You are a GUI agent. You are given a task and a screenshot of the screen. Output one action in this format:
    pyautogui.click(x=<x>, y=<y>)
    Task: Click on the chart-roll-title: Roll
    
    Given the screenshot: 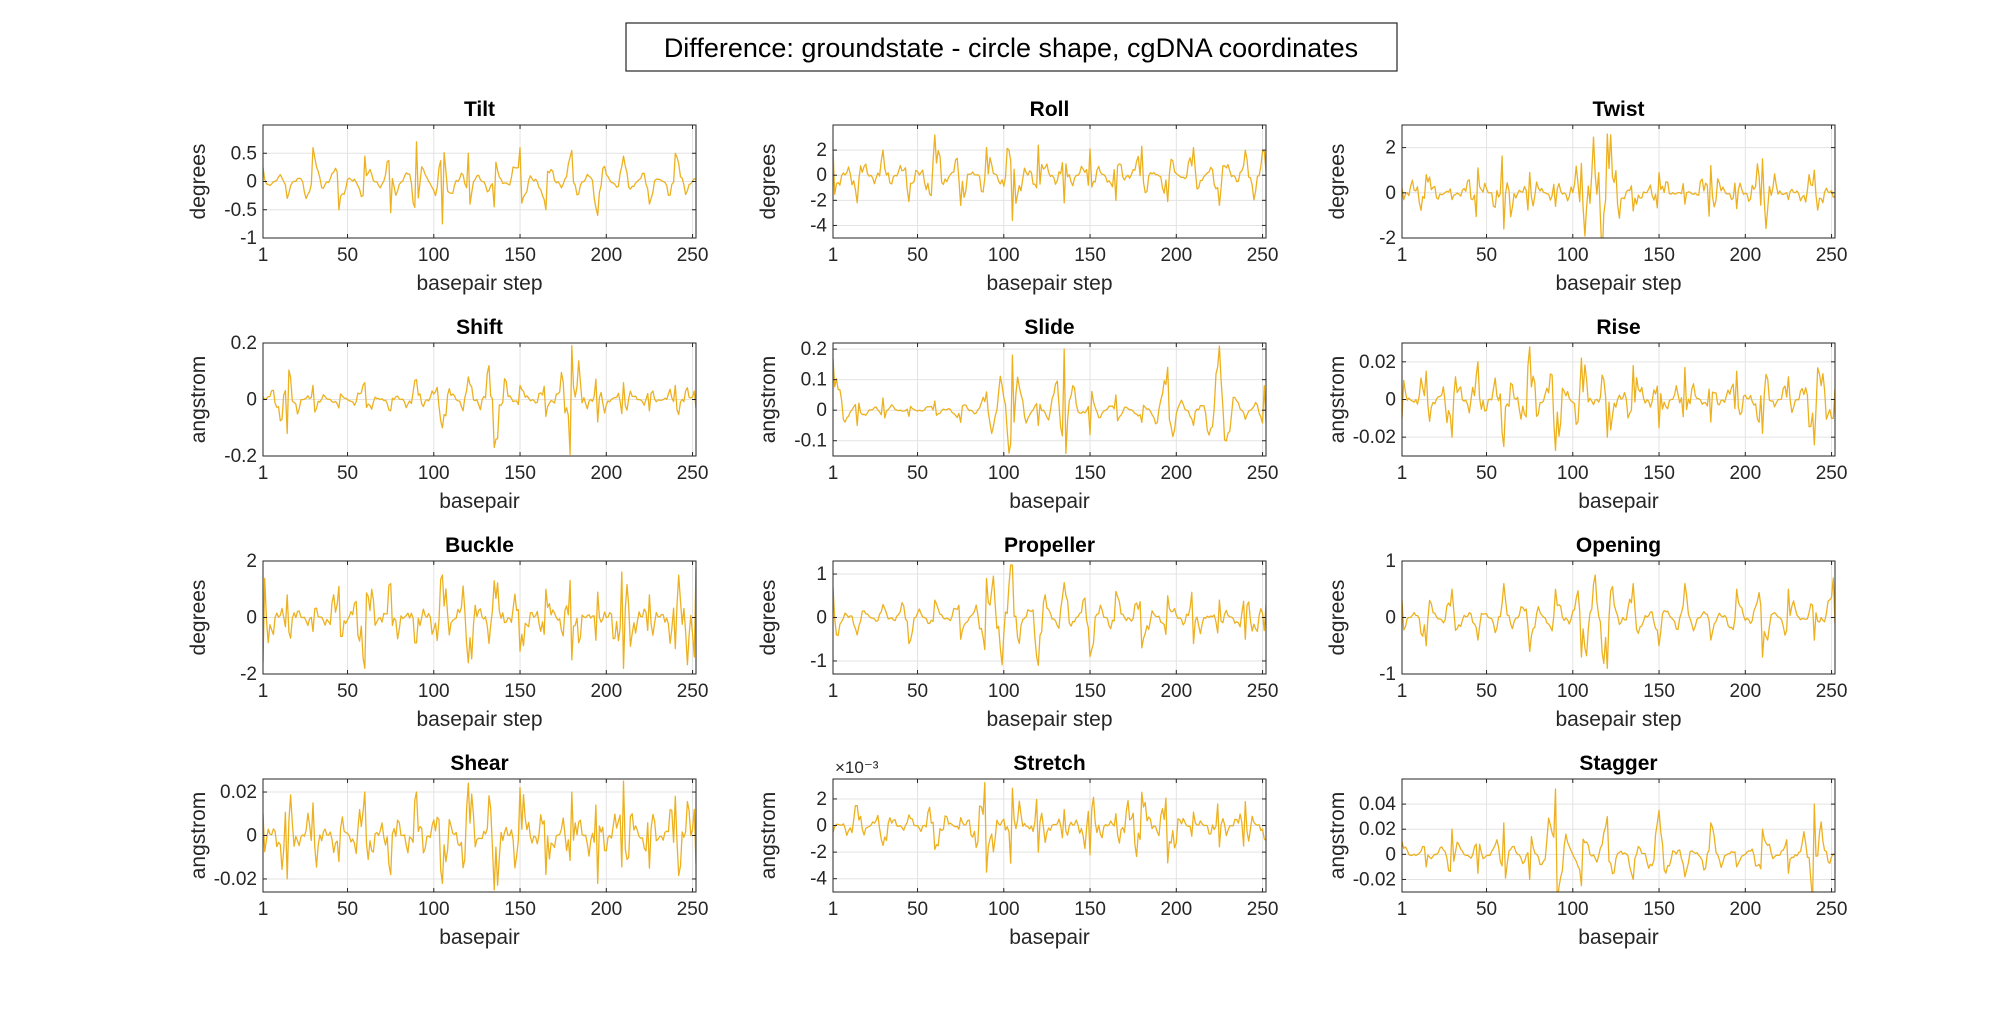 What is the action you would take?
    pyautogui.click(x=1050, y=109)
    